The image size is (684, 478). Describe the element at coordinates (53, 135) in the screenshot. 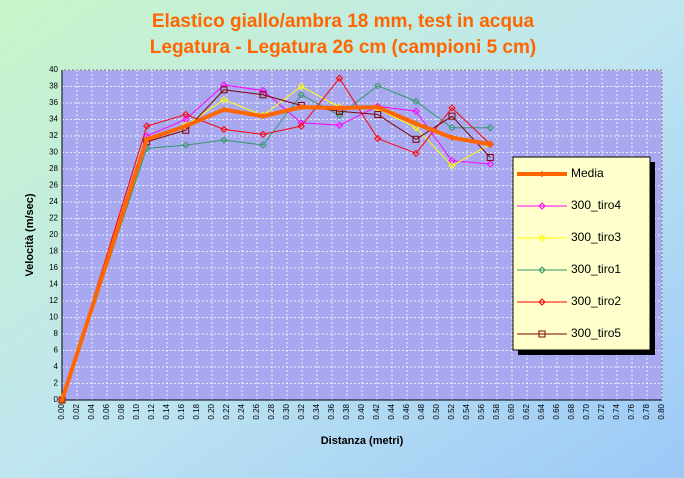

I see `y-tick-label: 32` at that location.